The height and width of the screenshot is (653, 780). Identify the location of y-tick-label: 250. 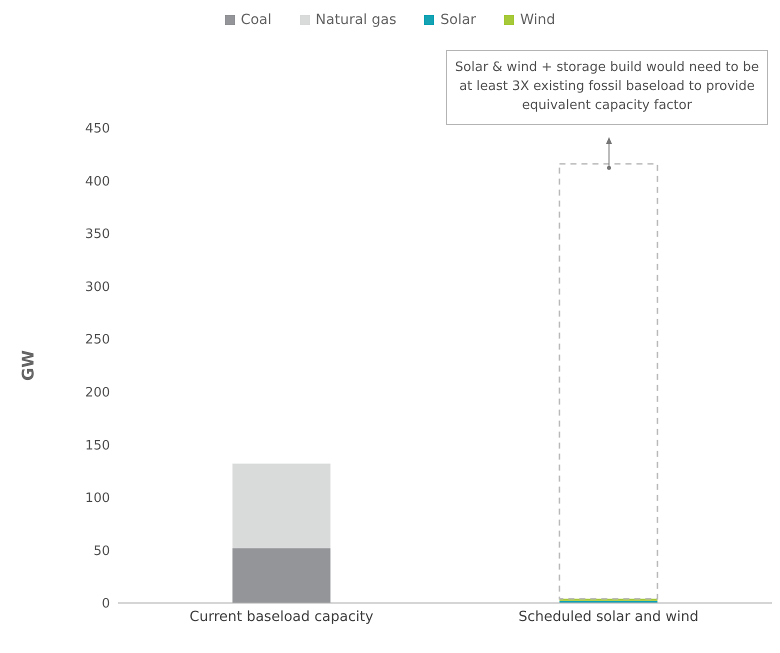
(97, 340).